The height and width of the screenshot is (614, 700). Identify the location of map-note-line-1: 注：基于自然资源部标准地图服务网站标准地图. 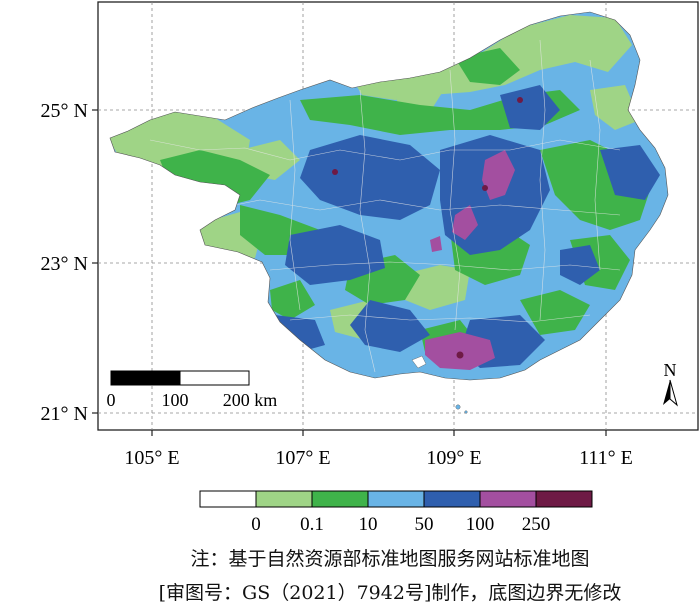
(390, 559).